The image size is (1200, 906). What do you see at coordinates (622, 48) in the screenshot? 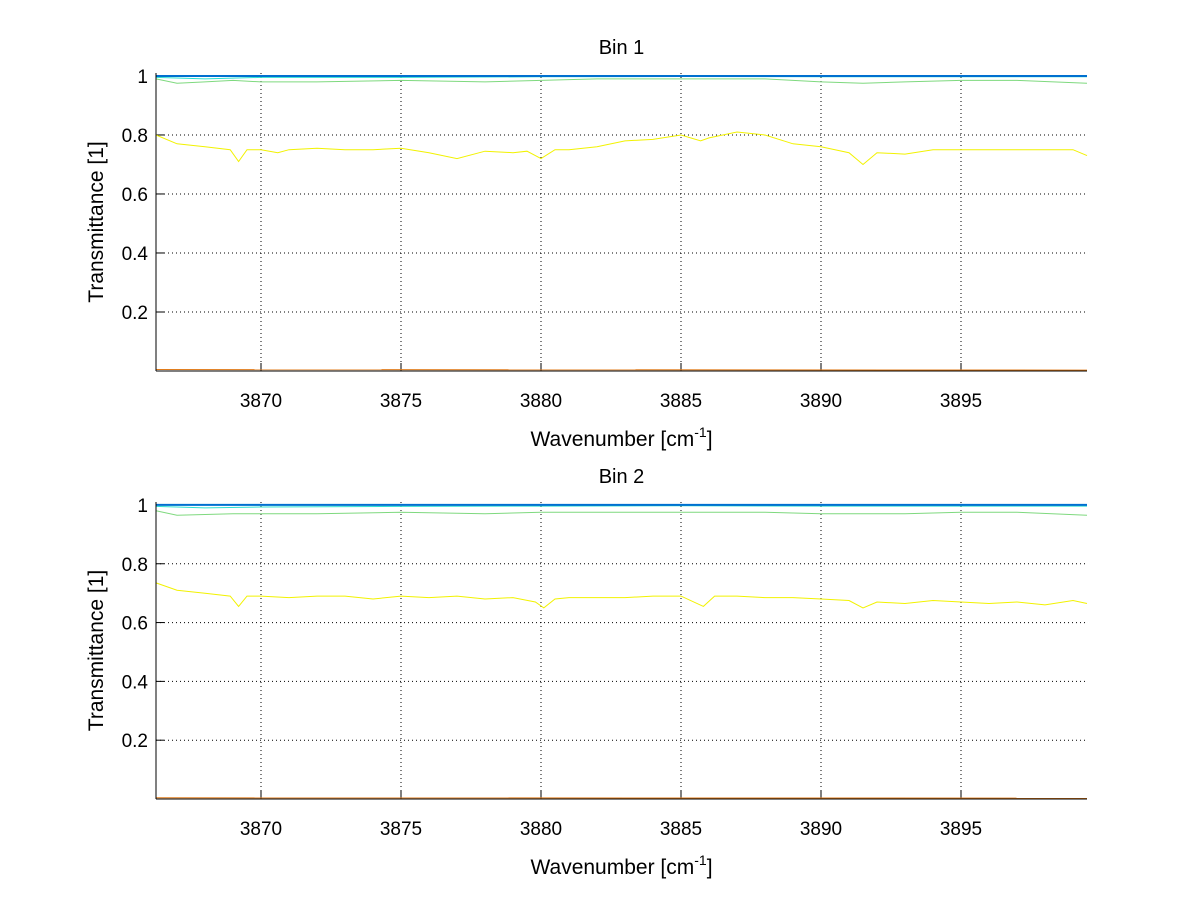
I see `chart-title: Bin 1` at bounding box center [622, 48].